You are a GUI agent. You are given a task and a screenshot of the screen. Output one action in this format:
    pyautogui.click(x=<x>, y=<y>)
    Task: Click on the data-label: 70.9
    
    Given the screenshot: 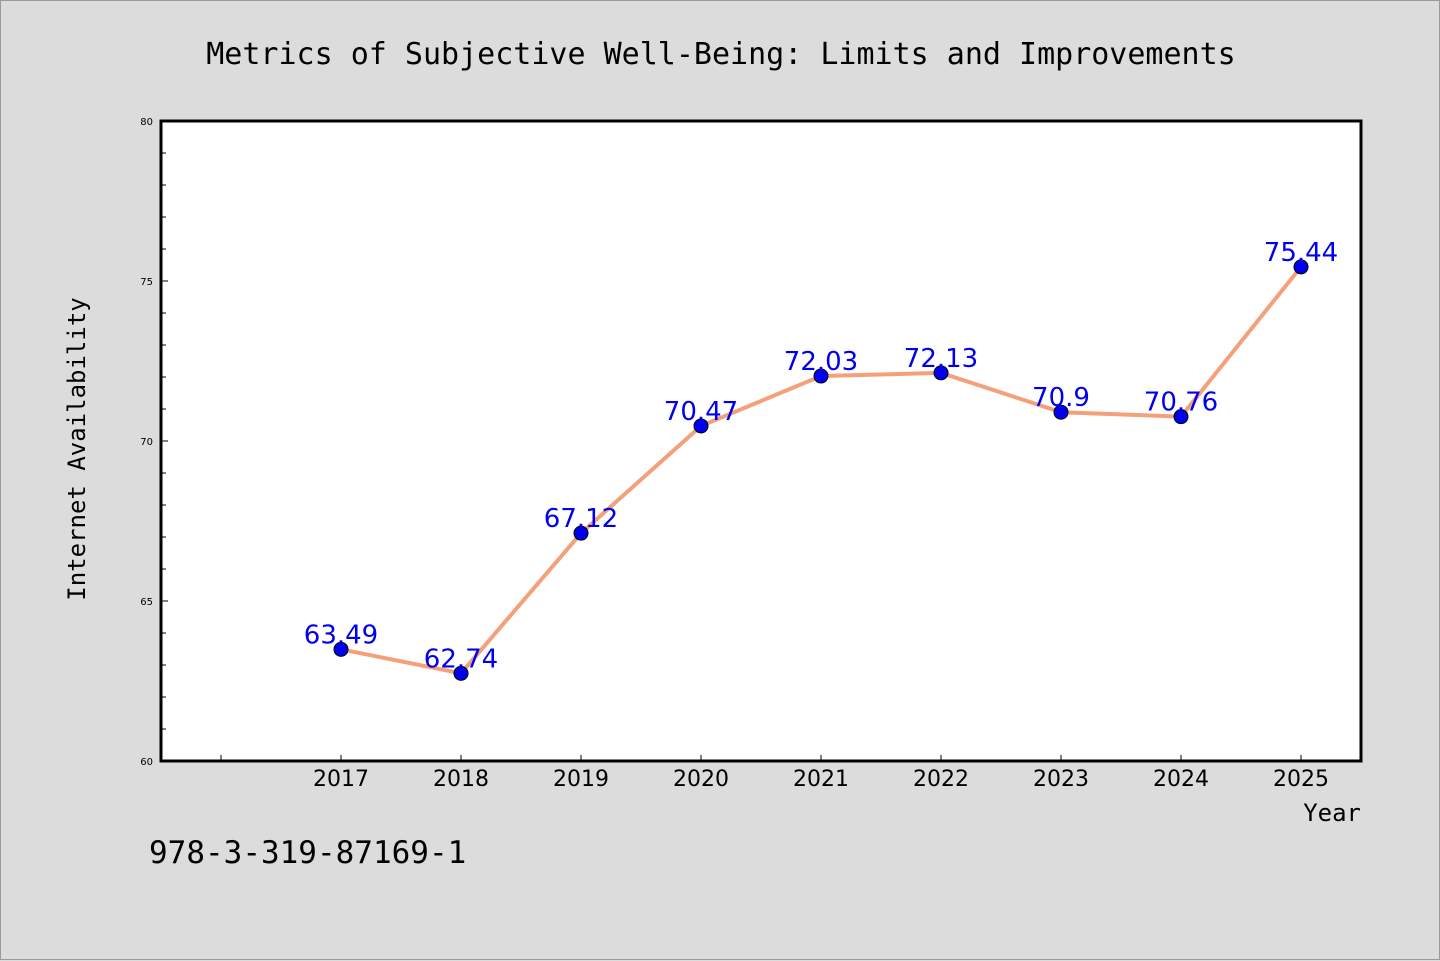 What is the action you would take?
    pyautogui.click(x=1061, y=398)
    